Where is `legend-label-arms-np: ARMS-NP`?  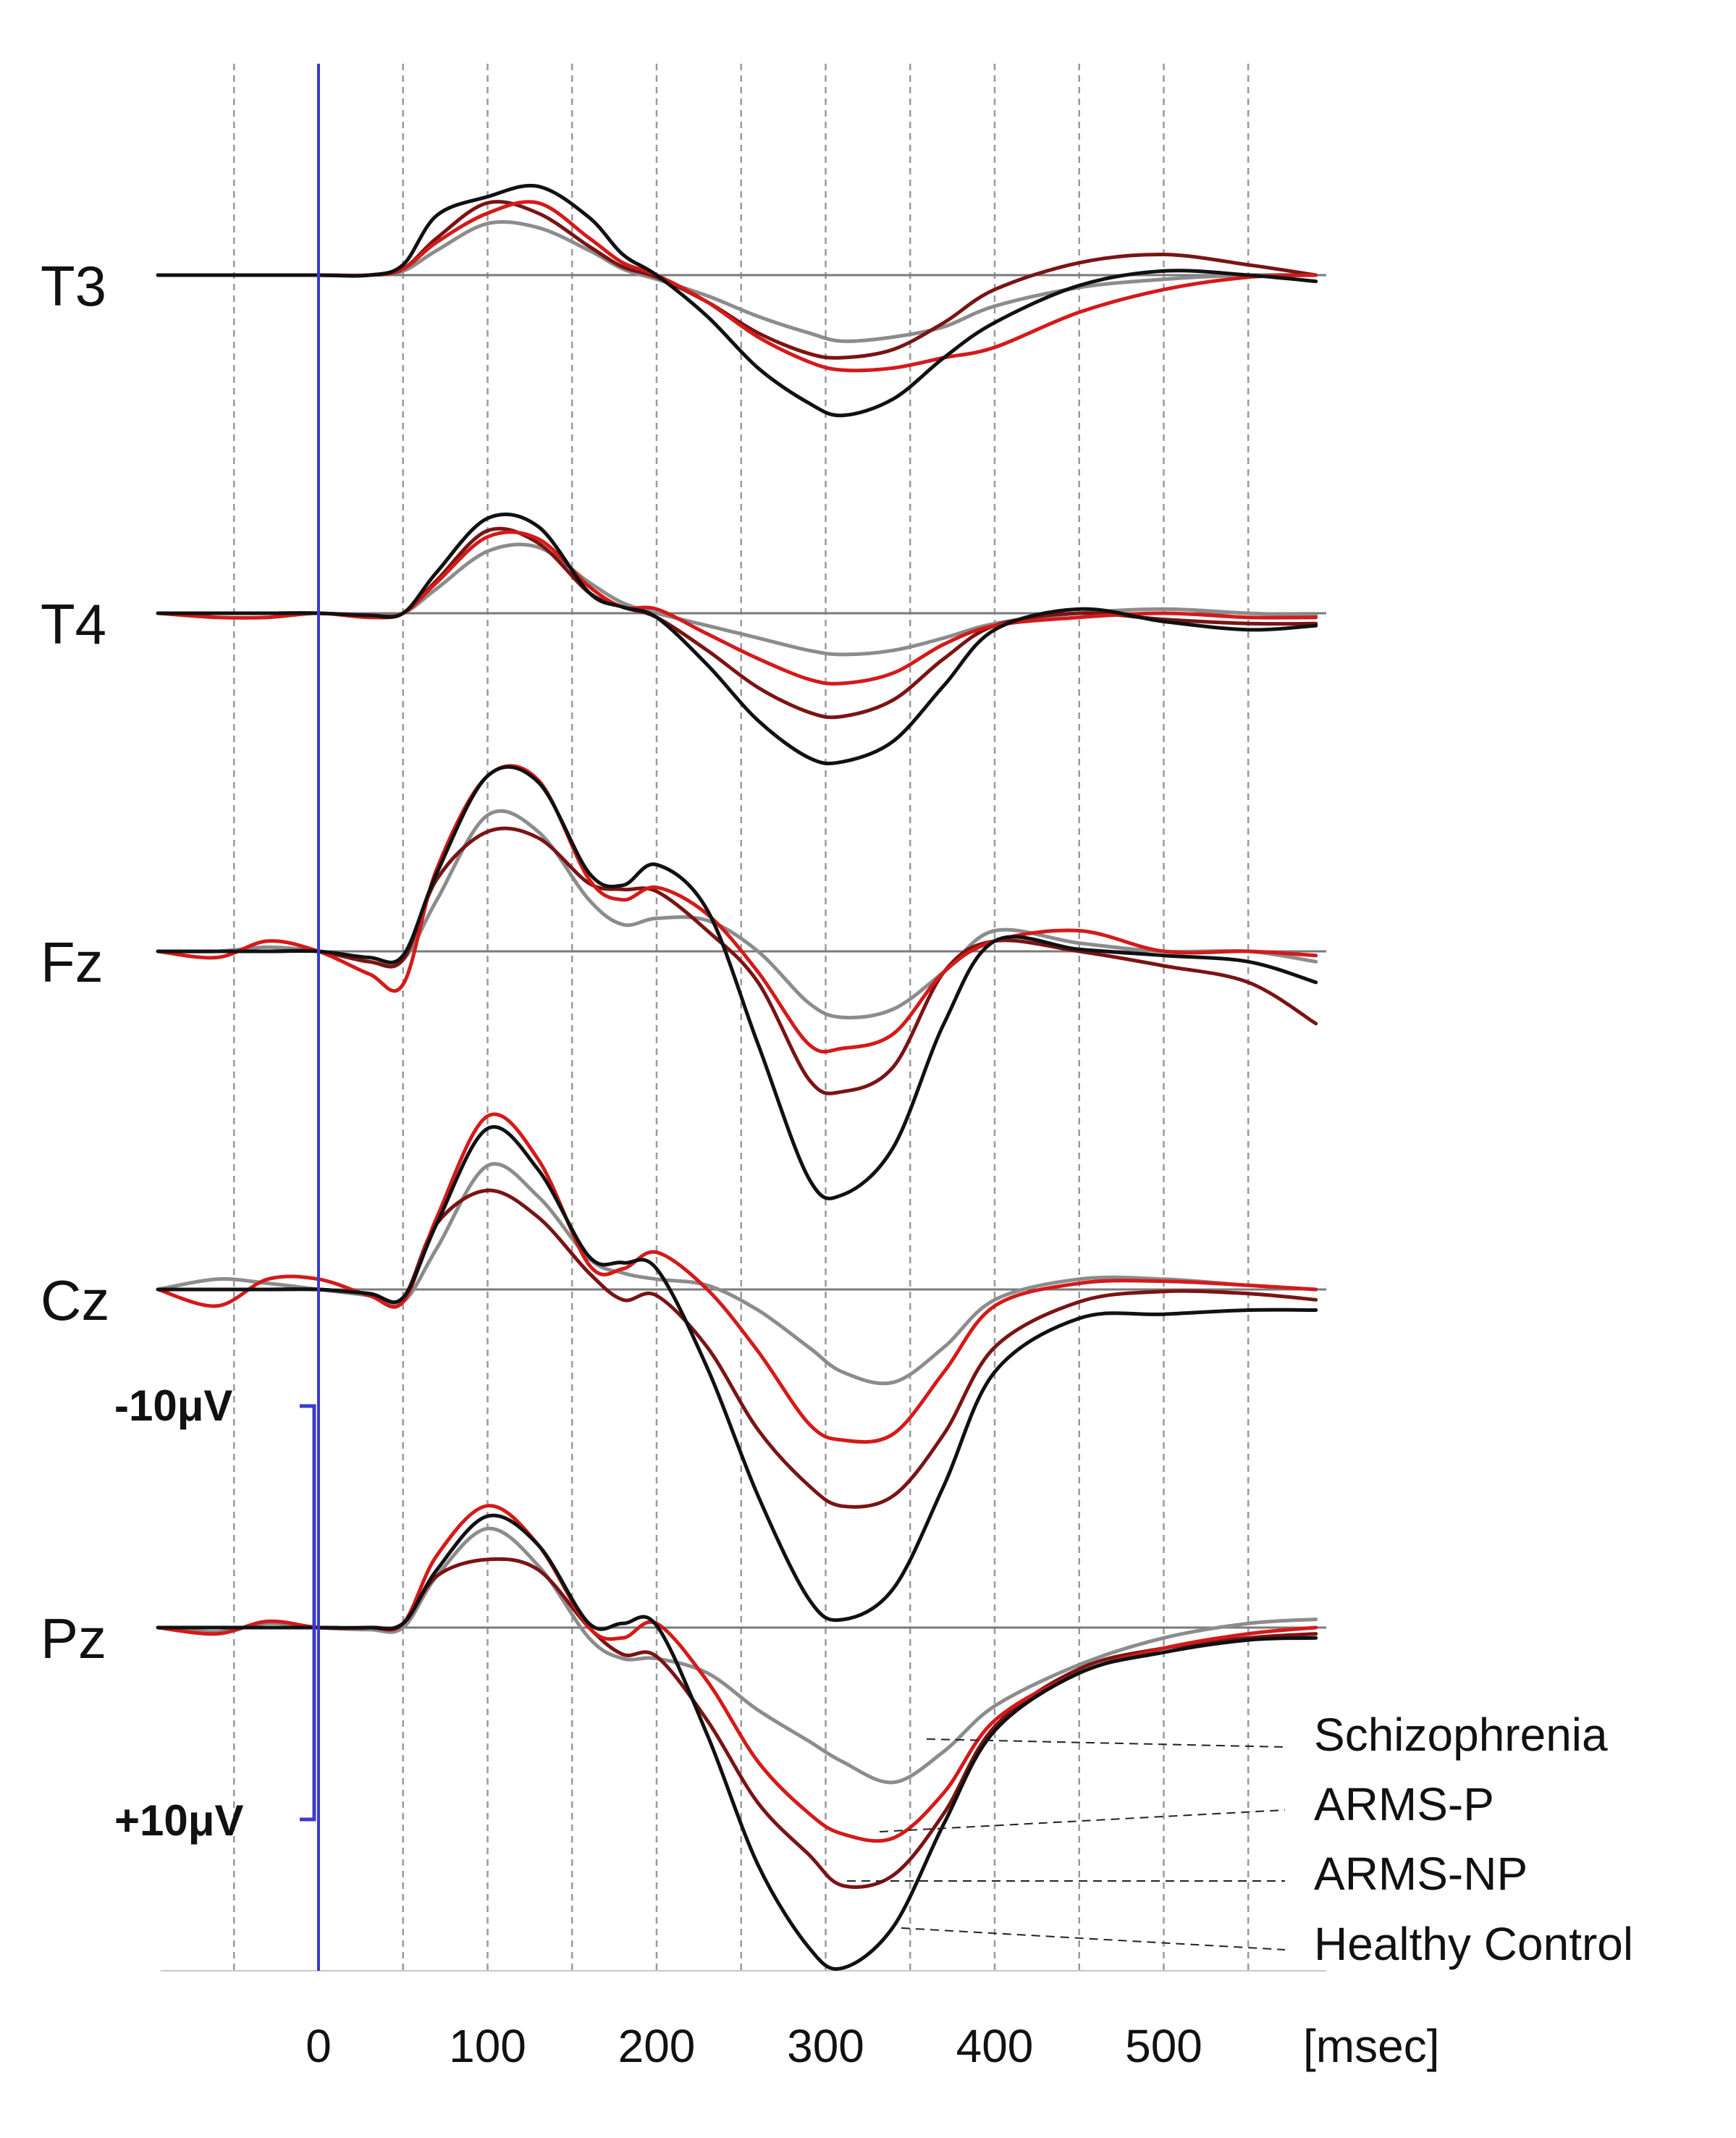
legend-label-arms-np: ARMS-NP is located at coordinates (1421, 1874).